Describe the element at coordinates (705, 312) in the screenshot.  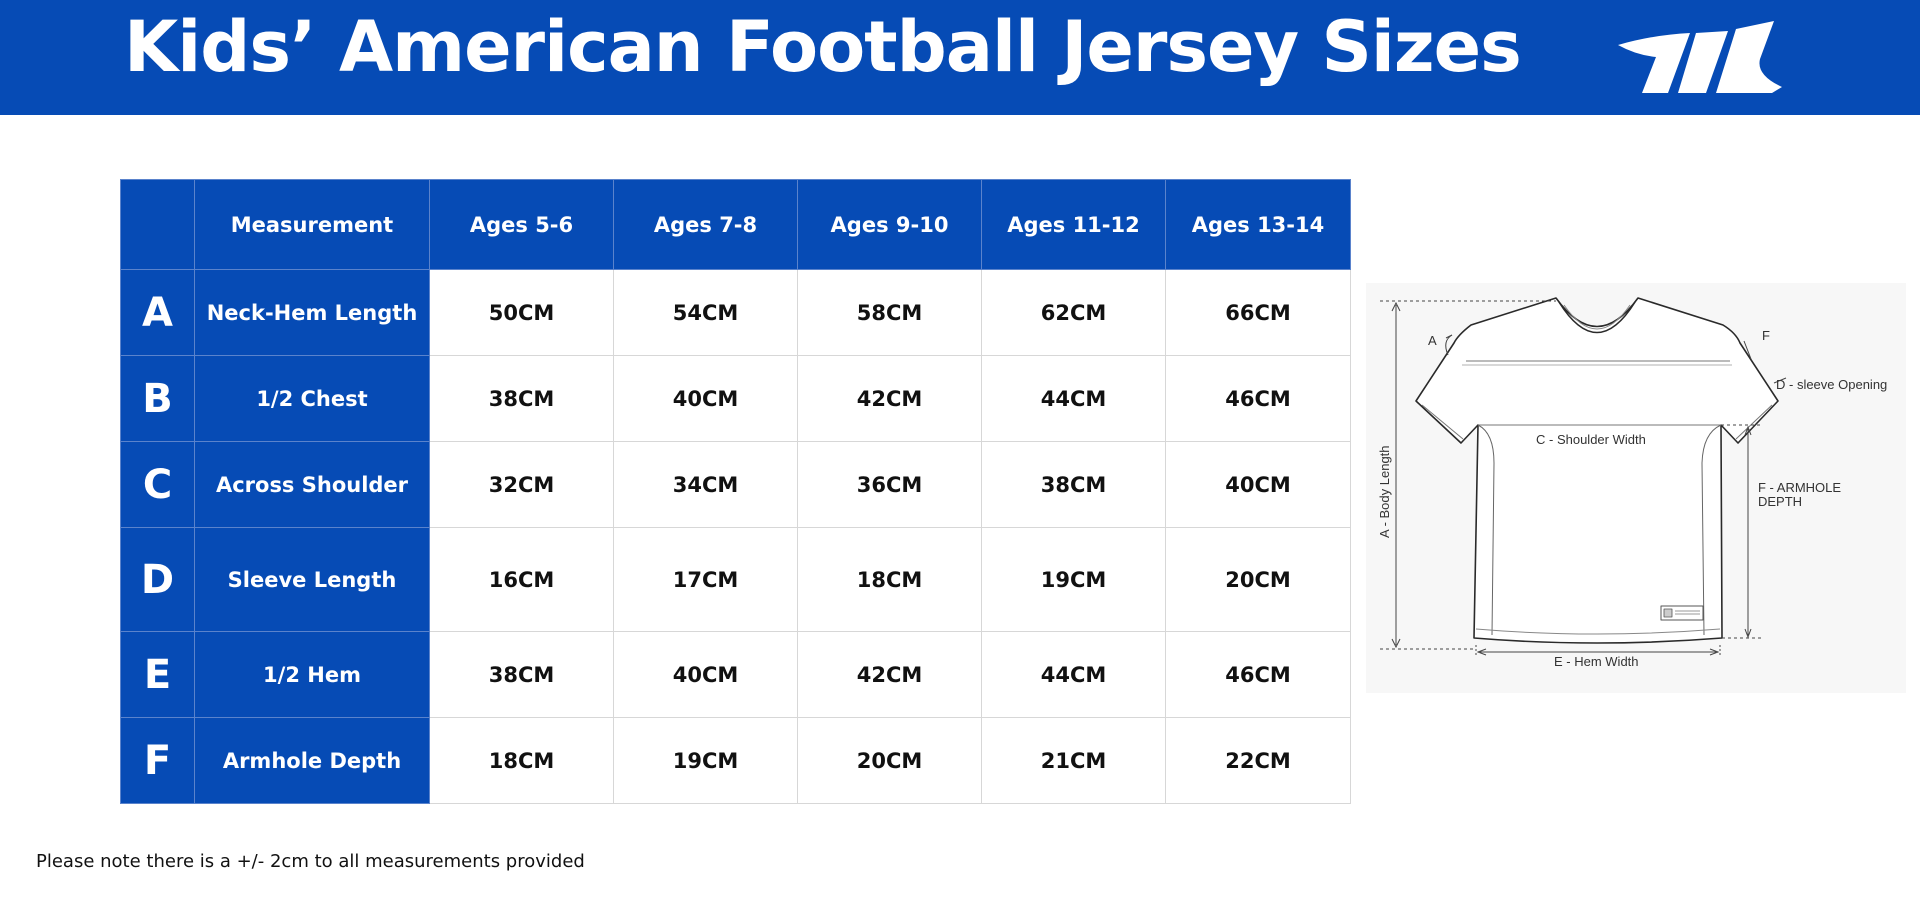
I see `size-value: 54CM` at that location.